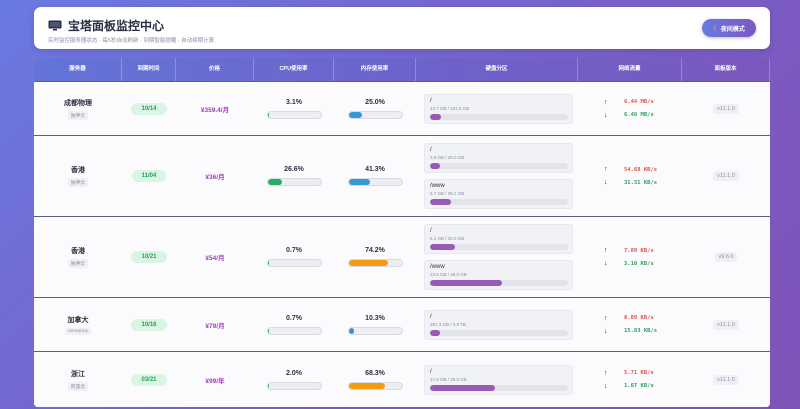 The image size is (800, 409). What do you see at coordinates (78, 331) in the screenshot?
I see `provider-tag: servarica` at bounding box center [78, 331].